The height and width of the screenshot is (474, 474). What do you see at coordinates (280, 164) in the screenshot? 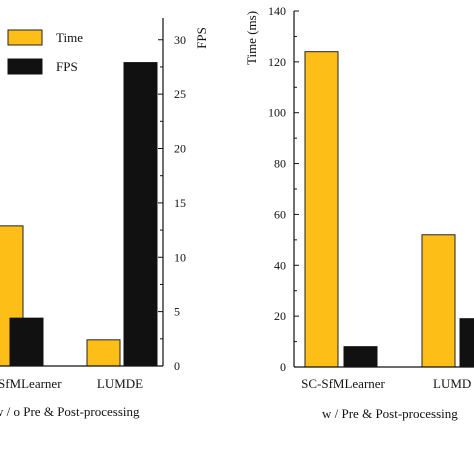
I see `y-tick-label: 80` at bounding box center [280, 164].